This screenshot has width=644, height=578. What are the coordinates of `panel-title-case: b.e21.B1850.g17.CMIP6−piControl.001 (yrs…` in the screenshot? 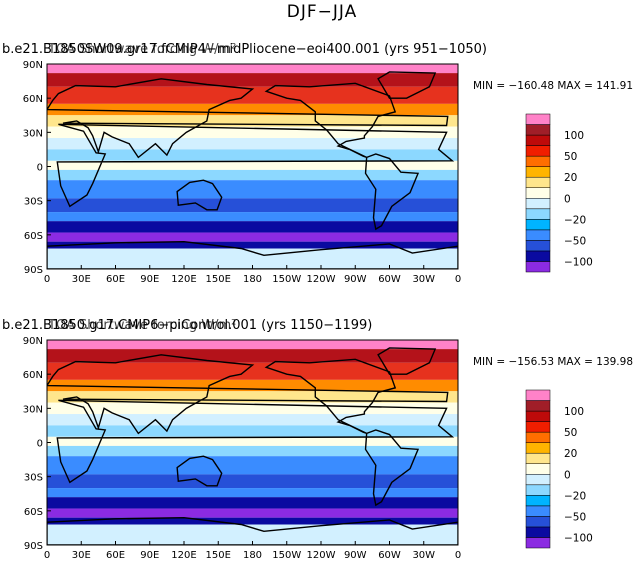 It's located at (187, 325).